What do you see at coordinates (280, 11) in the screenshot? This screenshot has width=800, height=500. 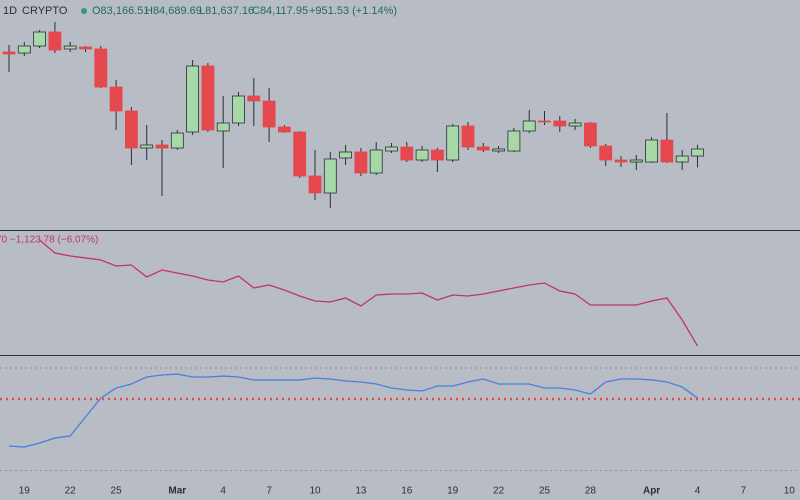 I see `header-item: C84,117.95` at bounding box center [280, 11].